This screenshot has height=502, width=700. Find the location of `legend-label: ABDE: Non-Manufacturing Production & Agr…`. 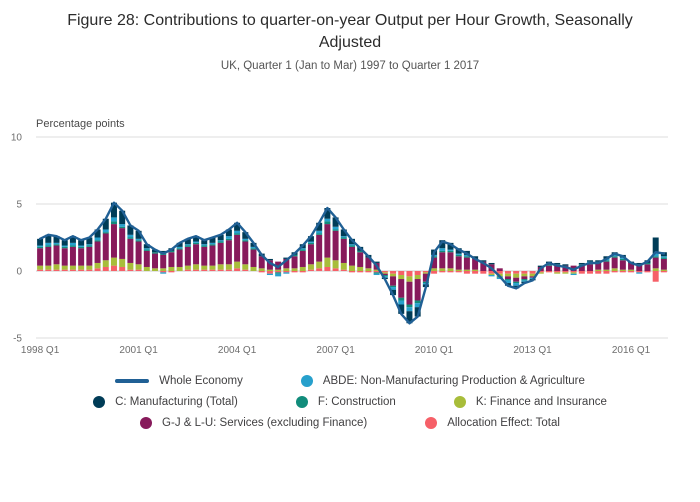

legend-label: ABDE: Non-Manufacturing Production & Agr… is located at coordinates (453, 381).